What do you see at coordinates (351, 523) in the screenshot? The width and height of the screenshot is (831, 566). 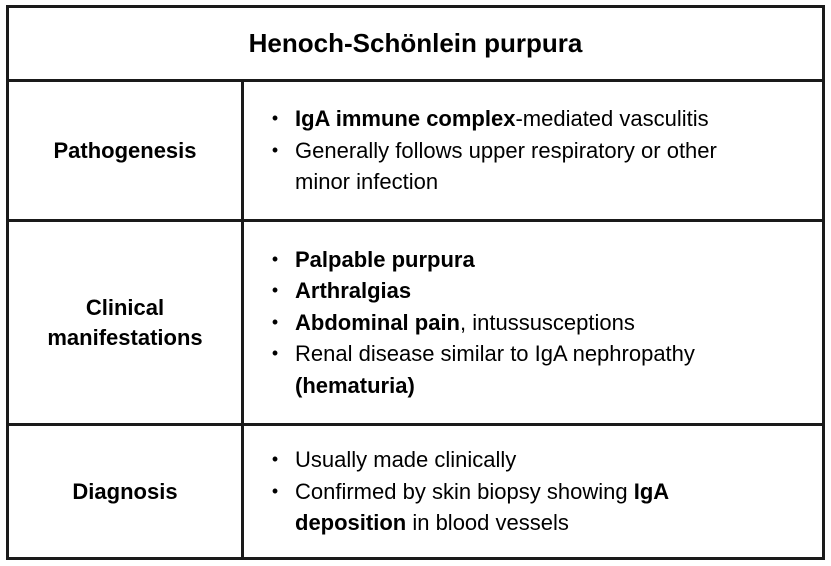 I see `bold-text: deposition` at bounding box center [351, 523].